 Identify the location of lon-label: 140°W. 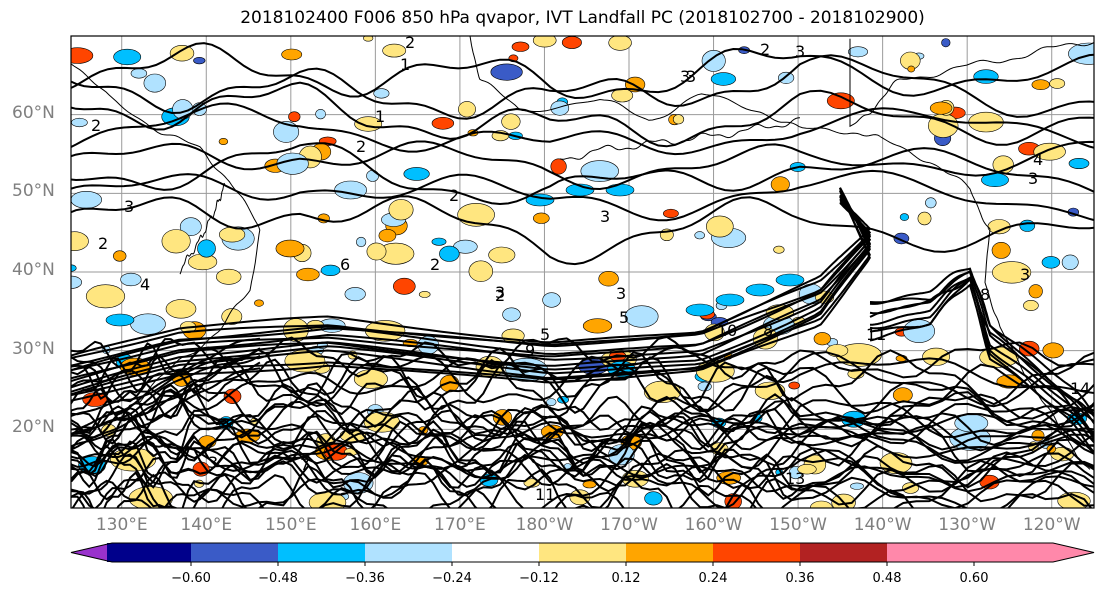
(882, 525).